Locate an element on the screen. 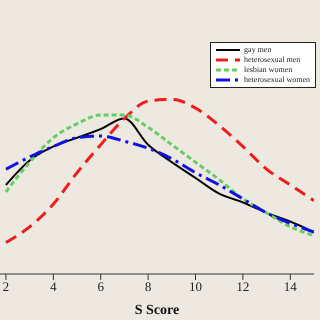 The height and width of the screenshot is (320, 320). legend-label: heterosexual men is located at coordinates (272, 60).